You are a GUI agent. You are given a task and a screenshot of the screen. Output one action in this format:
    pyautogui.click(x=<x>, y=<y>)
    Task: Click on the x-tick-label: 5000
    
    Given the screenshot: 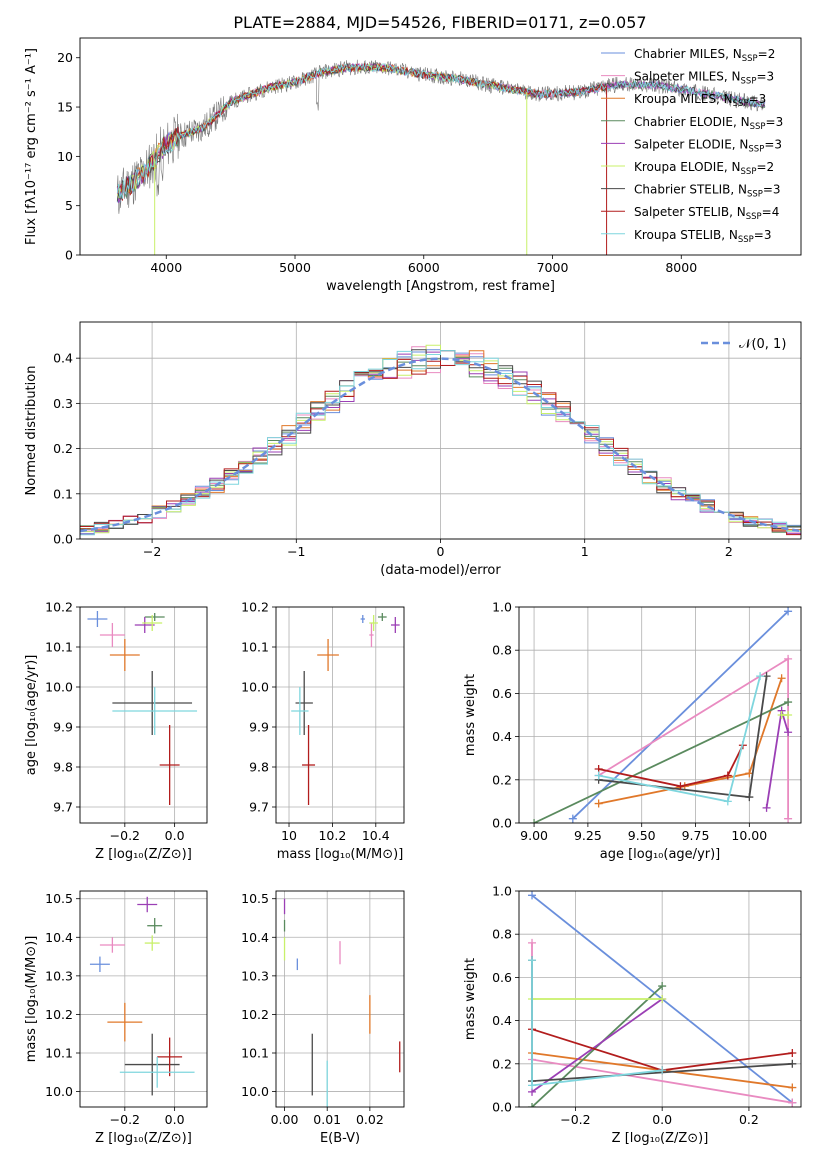 What is the action you would take?
    pyautogui.click(x=295, y=267)
    